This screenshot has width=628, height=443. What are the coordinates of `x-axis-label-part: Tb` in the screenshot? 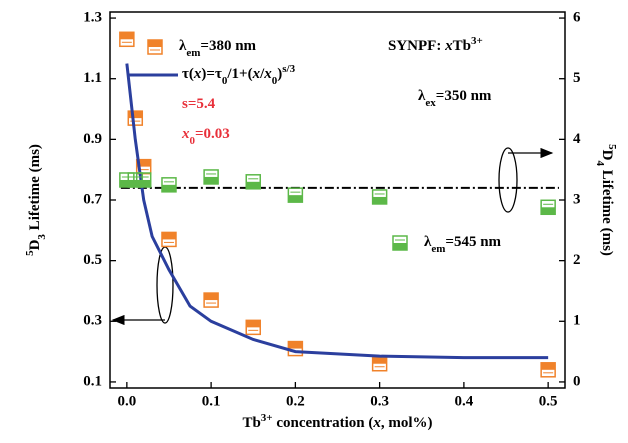 It's located at (251, 423).